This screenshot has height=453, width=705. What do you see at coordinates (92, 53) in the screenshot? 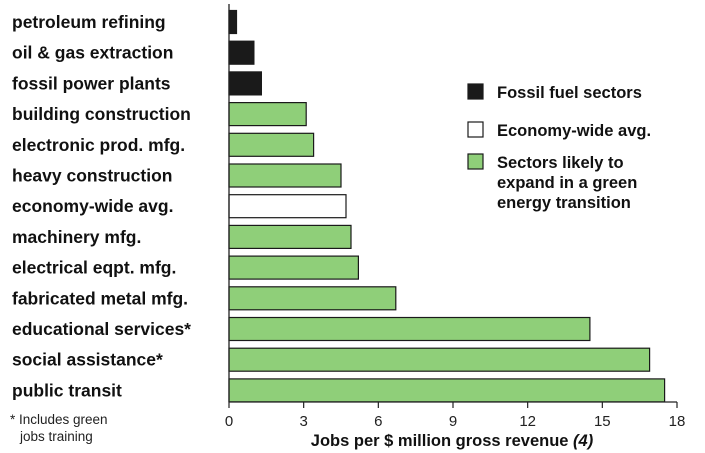
I see `category-label: oil & gas extraction` at bounding box center [92, 53].